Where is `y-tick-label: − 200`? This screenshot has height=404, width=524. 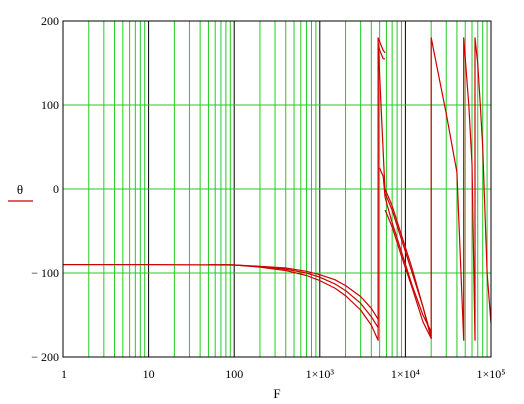
y-tick-label: − 200 is located at coordinates (45, 357).